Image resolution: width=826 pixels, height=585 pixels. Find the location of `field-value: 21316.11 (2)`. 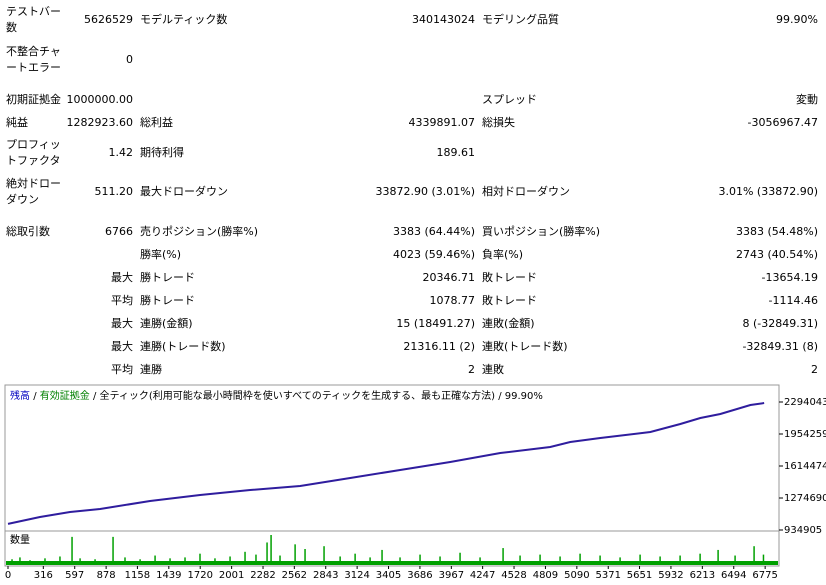

field-value: 21316.11 (2) is located at coordinates (439, 346).